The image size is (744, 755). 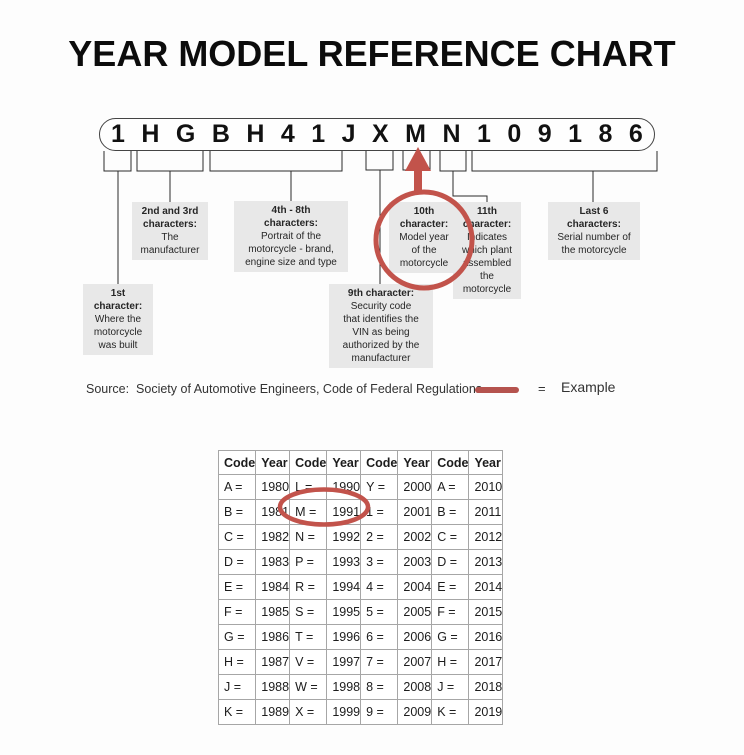 I want to click on code-cell: 8 =, so click(x=379, y=687).